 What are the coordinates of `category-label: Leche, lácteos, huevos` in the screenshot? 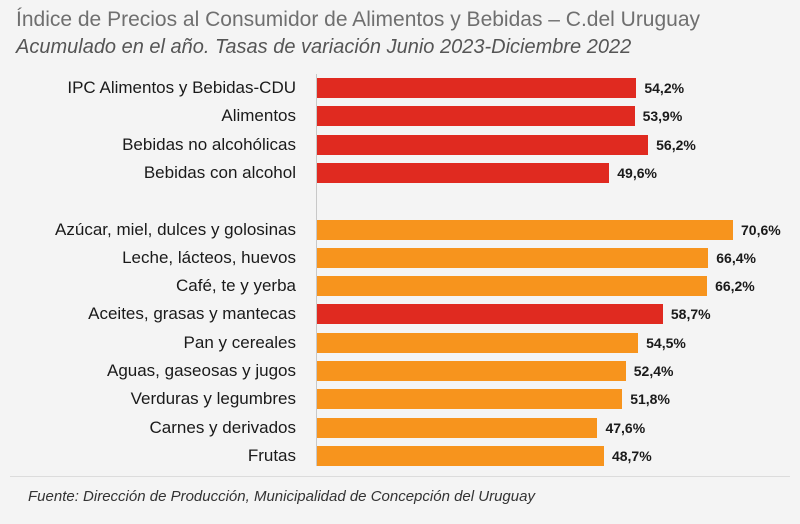 It's located at (209, 257).